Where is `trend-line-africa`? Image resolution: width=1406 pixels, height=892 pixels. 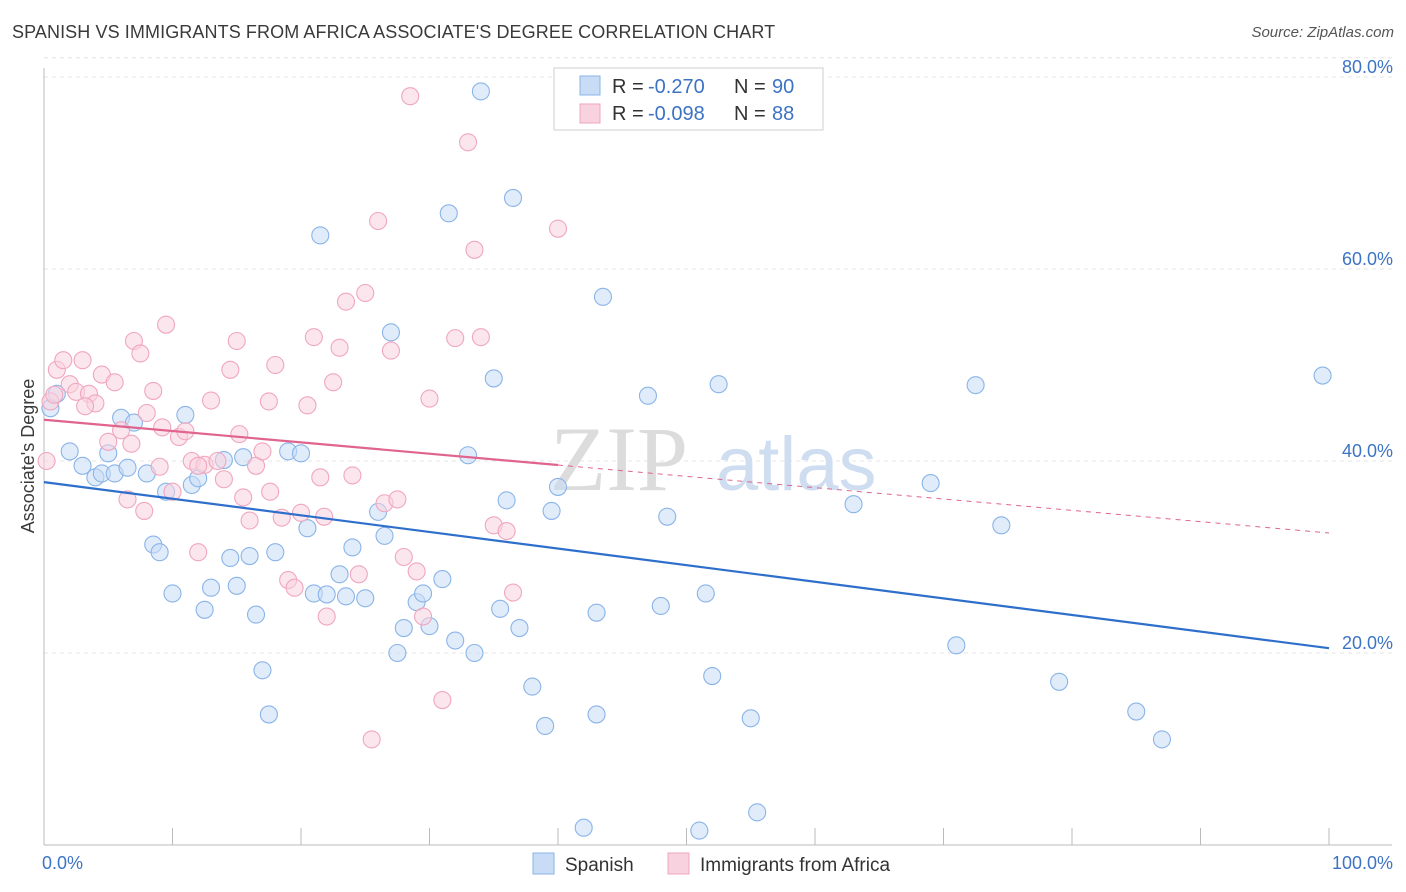
trend-line-africa is located at coordinates (301, 442).